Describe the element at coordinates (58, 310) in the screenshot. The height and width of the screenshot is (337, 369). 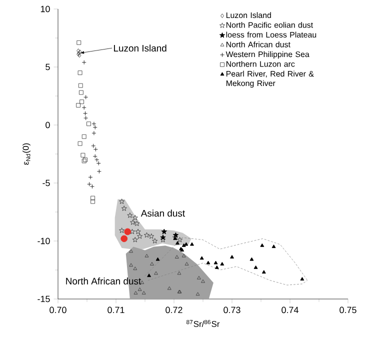
I see `x-tick-label: 0.70` at that location.